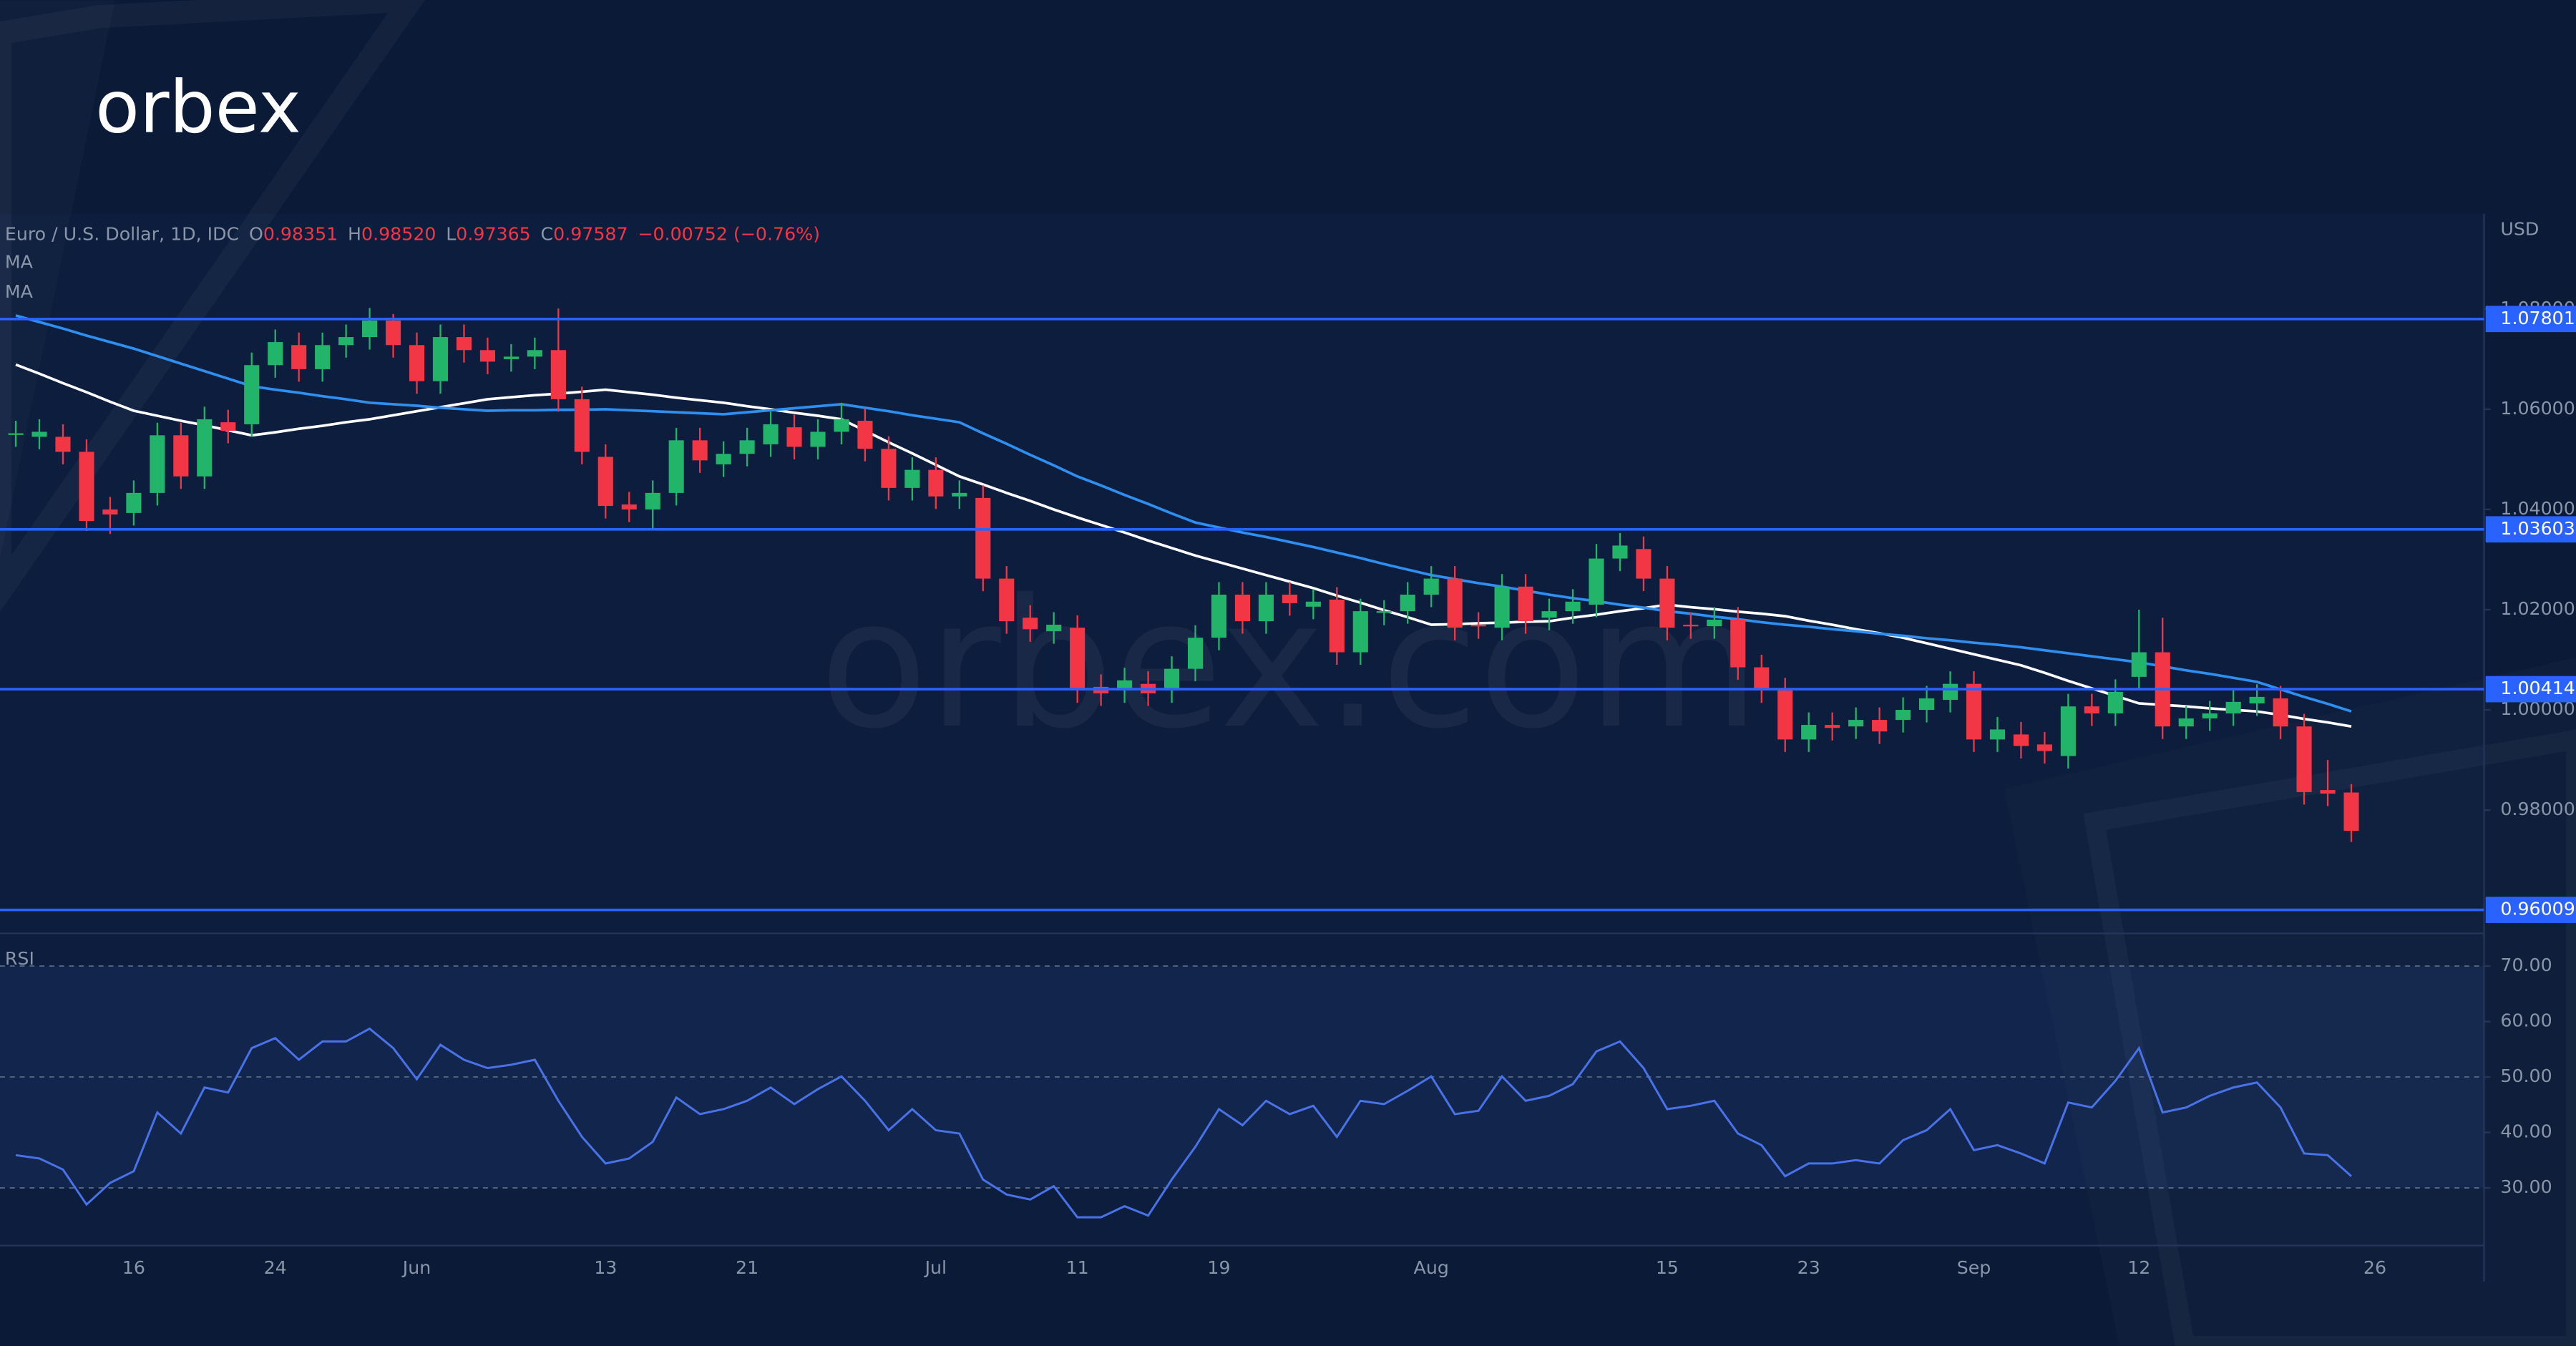 The width and height of the screenshot is (2576, 1346). Describe the element at coordinates (2526, 1186) in the screenshot. I see `y-tick-label: 30.00` at that location.